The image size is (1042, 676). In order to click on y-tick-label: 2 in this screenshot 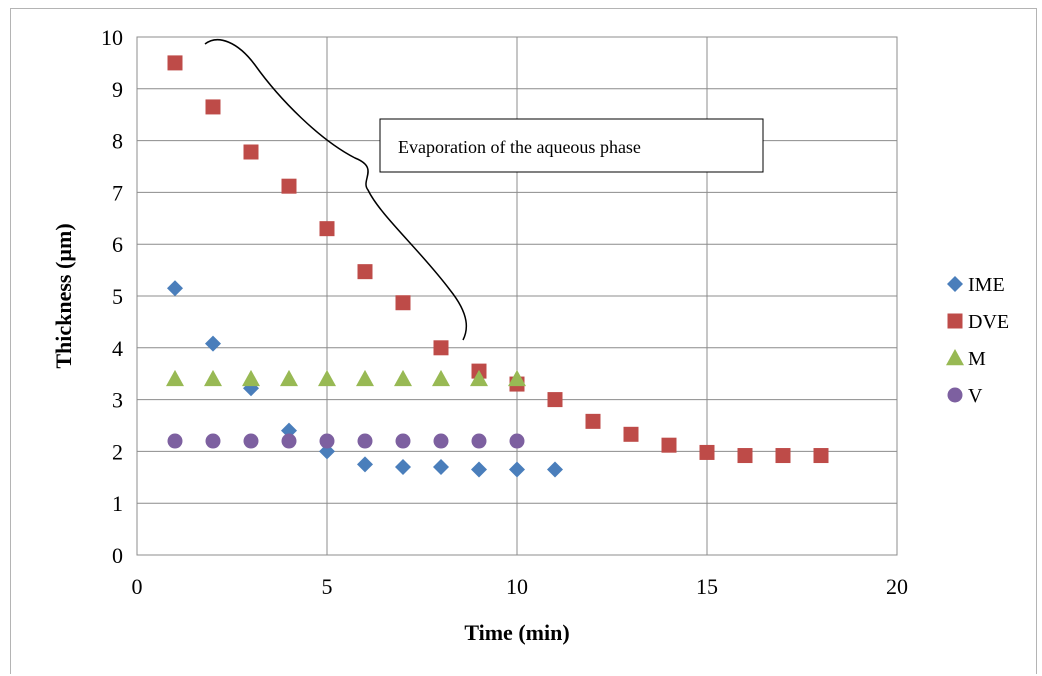, I will do `click(117, 451)`.